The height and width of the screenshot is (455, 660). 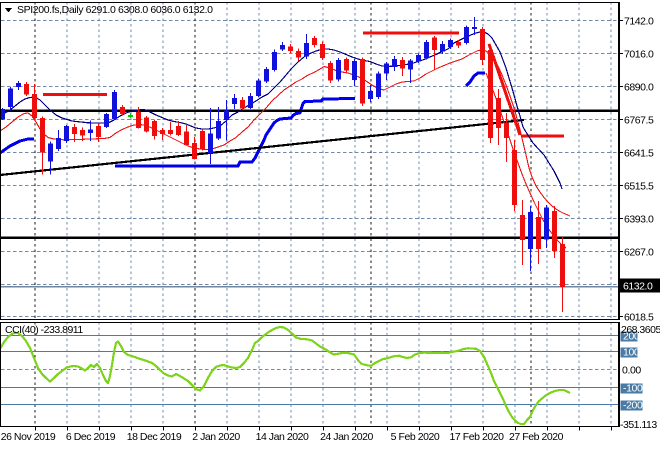 What do you see at coordinates (216, 437) in the screenshot?
I see `svg-text: 2 Jan 2020` at bounding box center [216, 437].